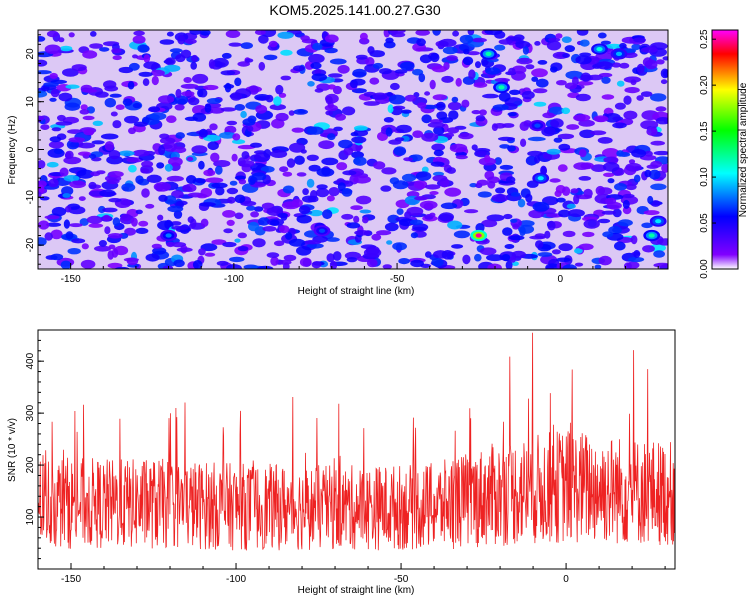 The height and width of the screenshot is (600, 750). Describe the element at coordinates (658, 221) in the screenshot. I see `heatmap-hotspot` at that location.